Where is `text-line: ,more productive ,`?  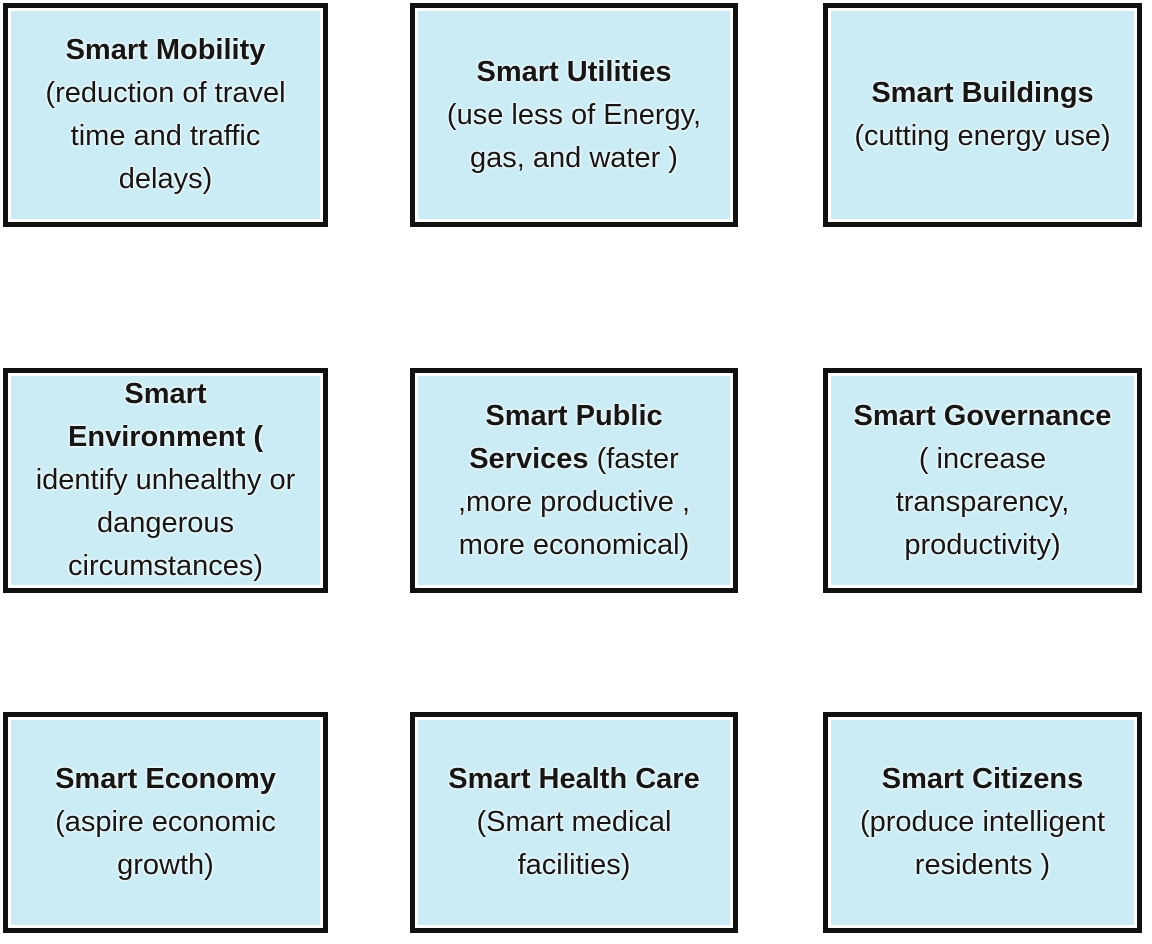
text-line: ,more productive , is located at coordinates (574, 502).